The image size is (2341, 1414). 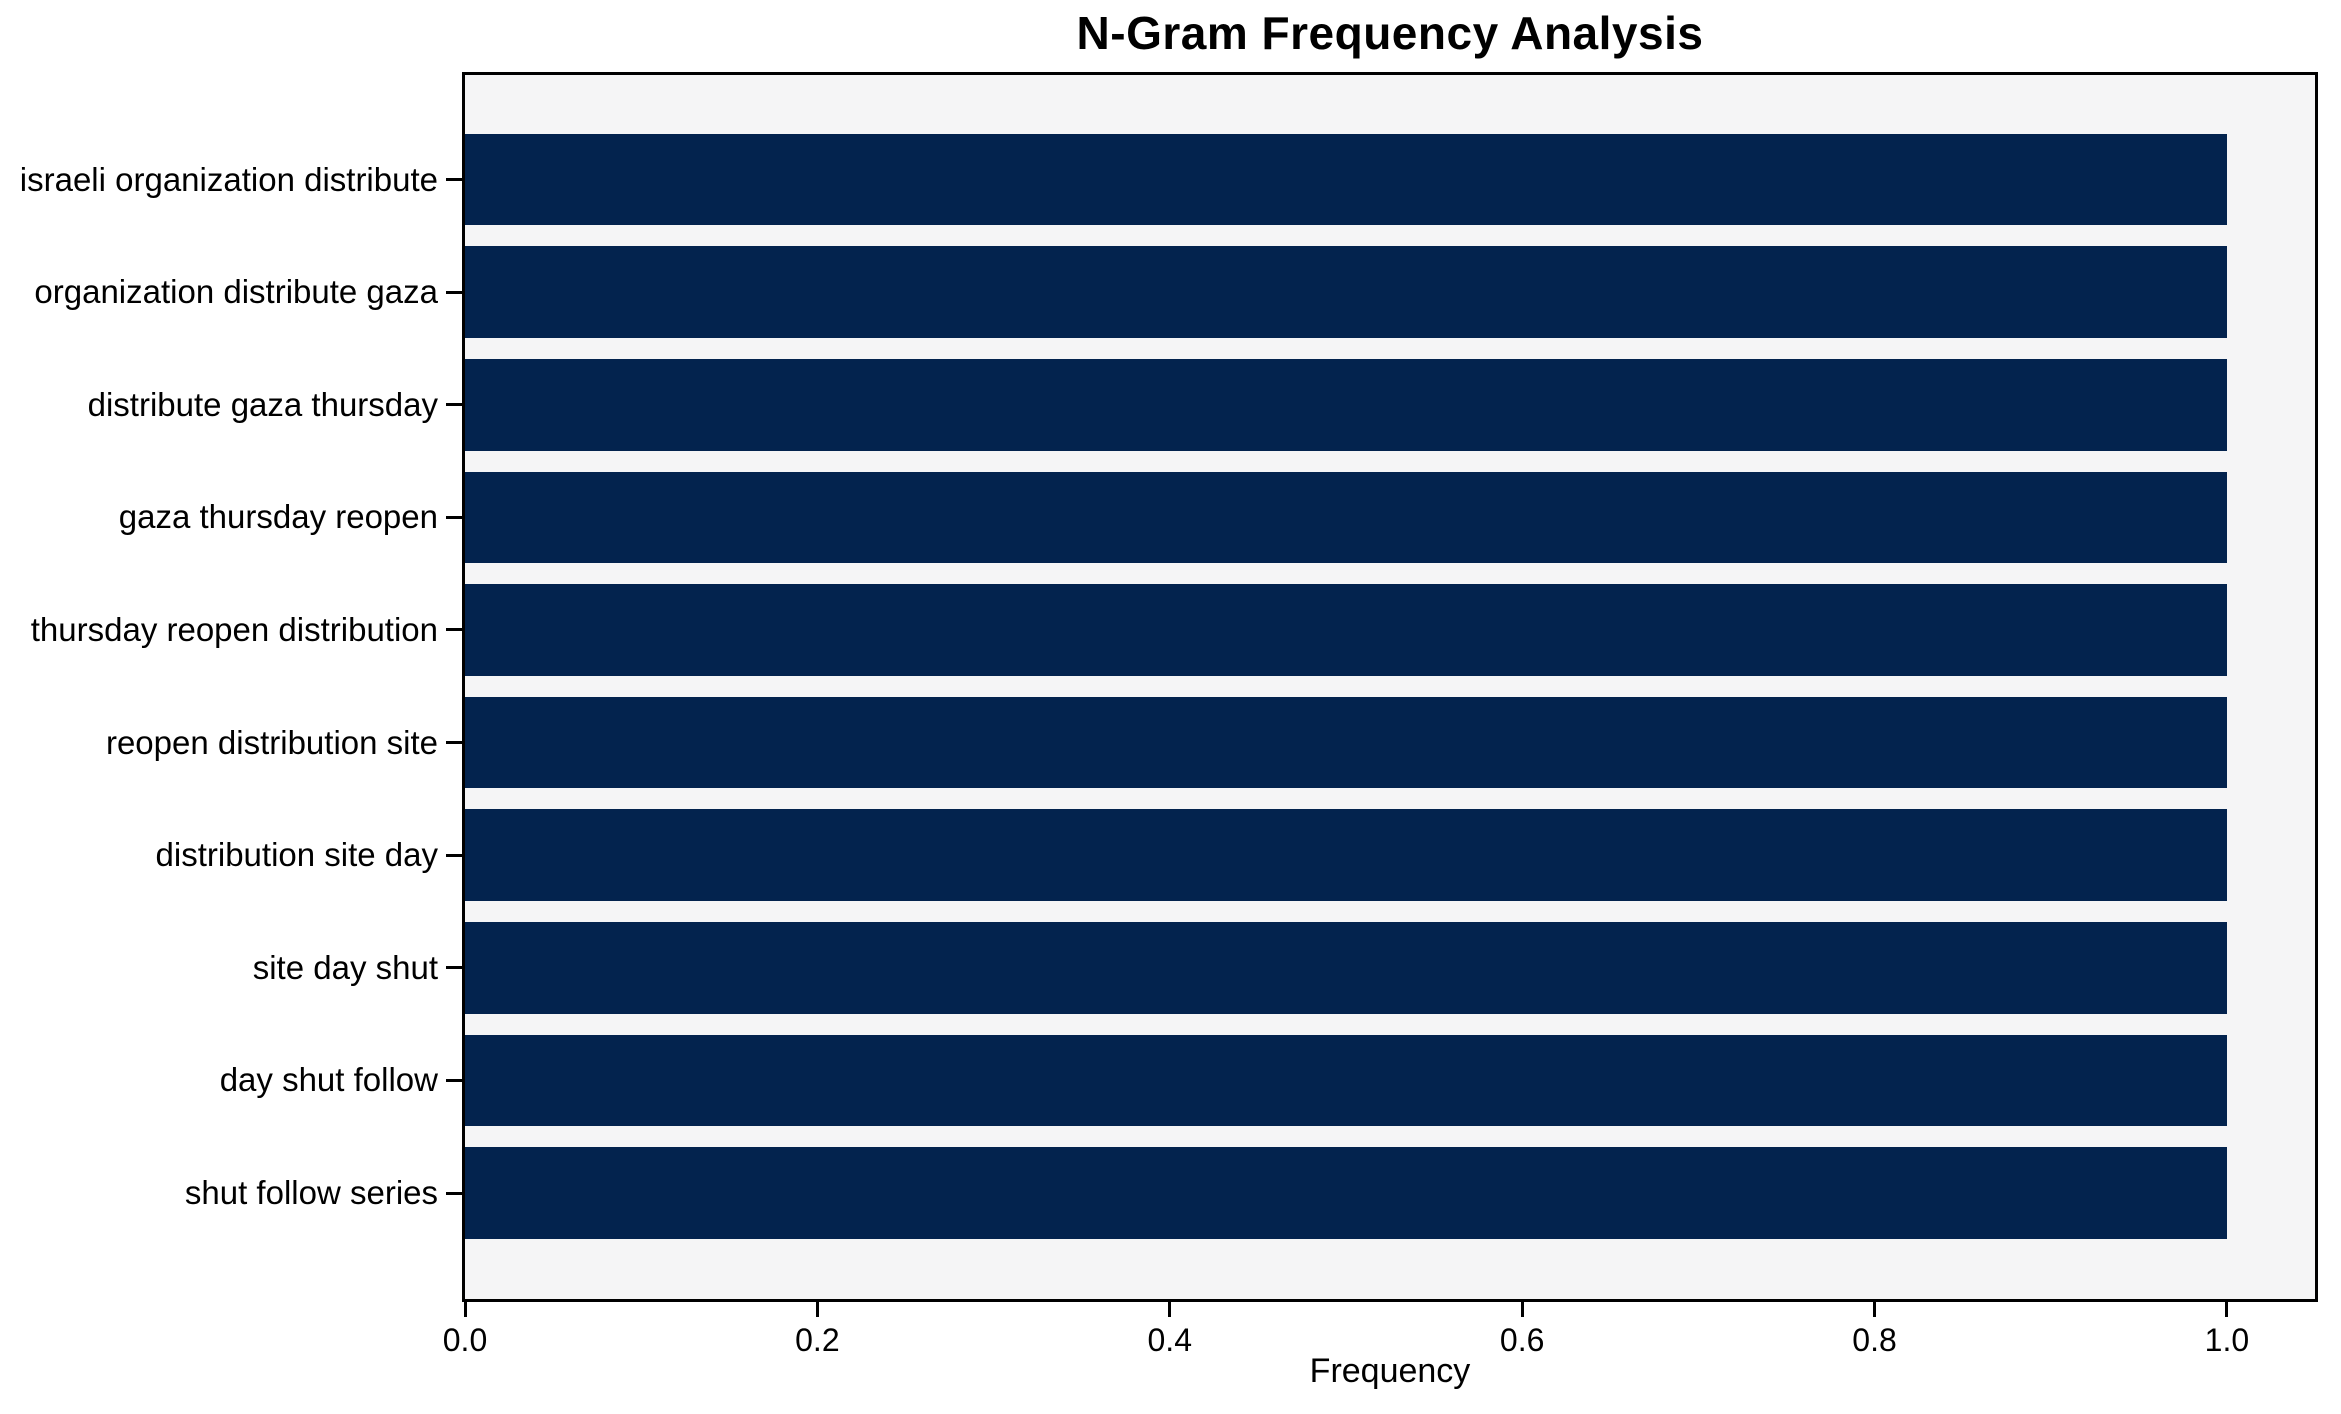 What do you see at coordinates (817, 1340) in the screenshot?
I see `x-tick-label: 0.2` at bounding box center [817, 1340].